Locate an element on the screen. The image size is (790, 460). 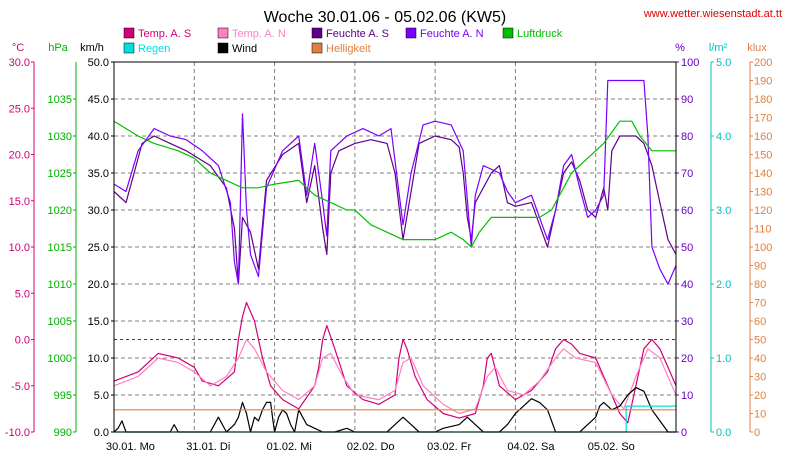
light-unit-label: klux is located at coordinates (757, 48).